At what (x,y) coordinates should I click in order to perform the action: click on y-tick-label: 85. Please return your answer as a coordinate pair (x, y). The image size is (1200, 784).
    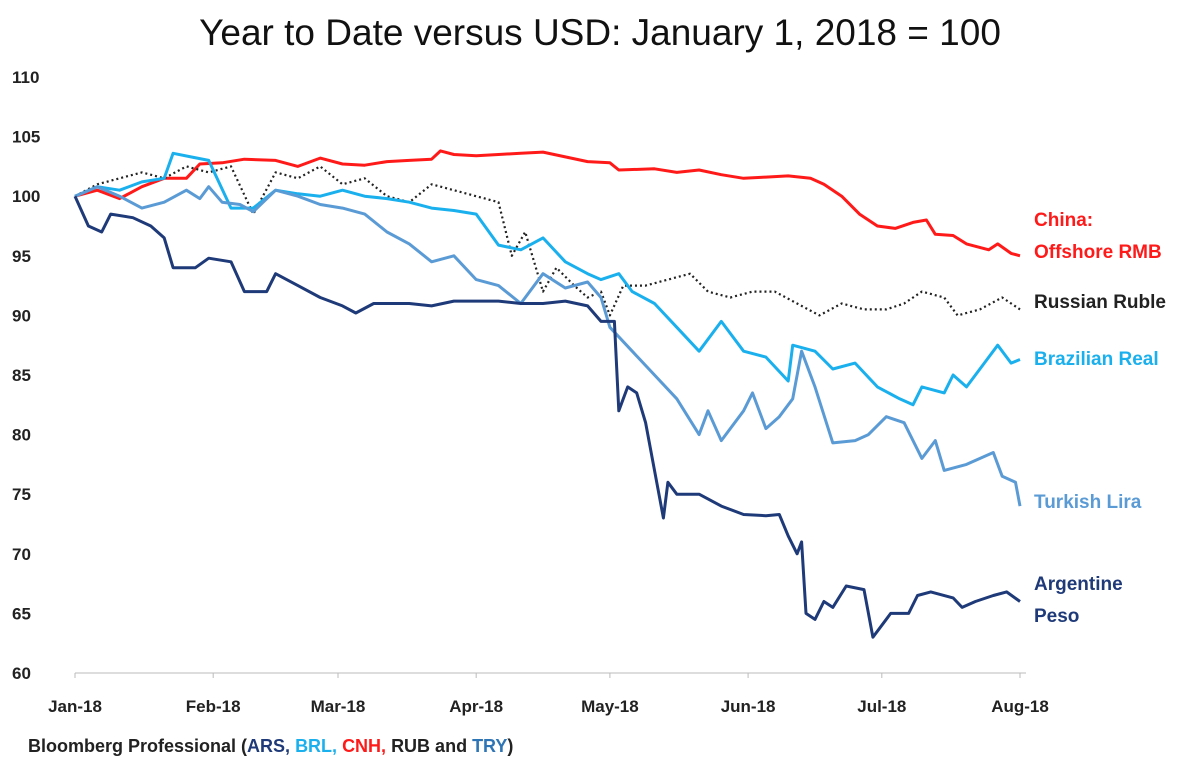
    Looking at the image, I should click on (21, 375).